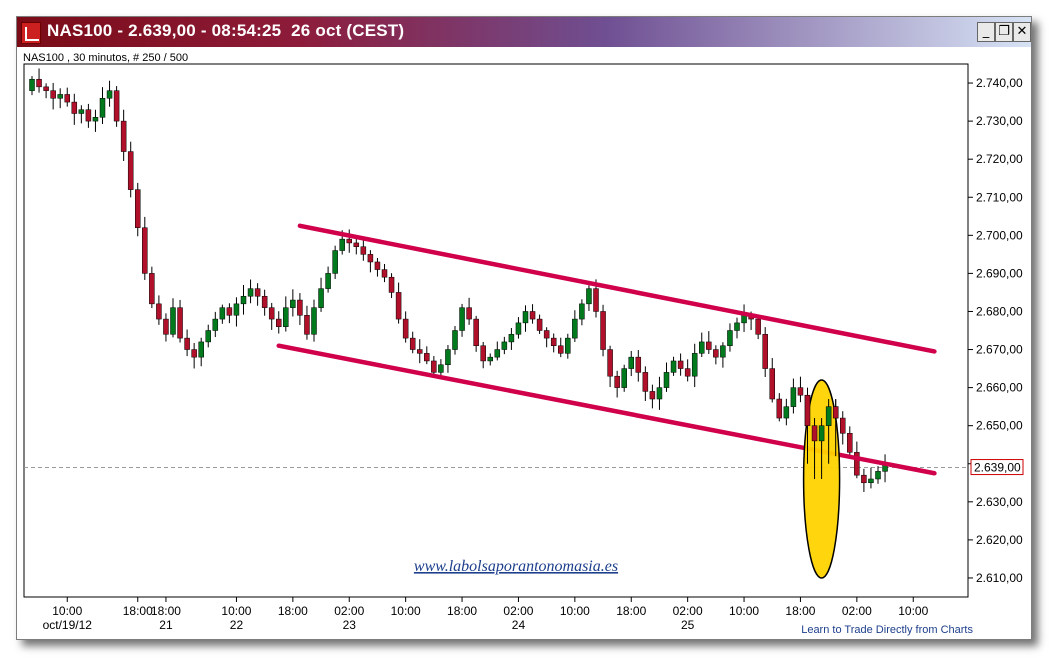  I want to click on x-tick-date-label: oct/19/12, so click(68, 625).